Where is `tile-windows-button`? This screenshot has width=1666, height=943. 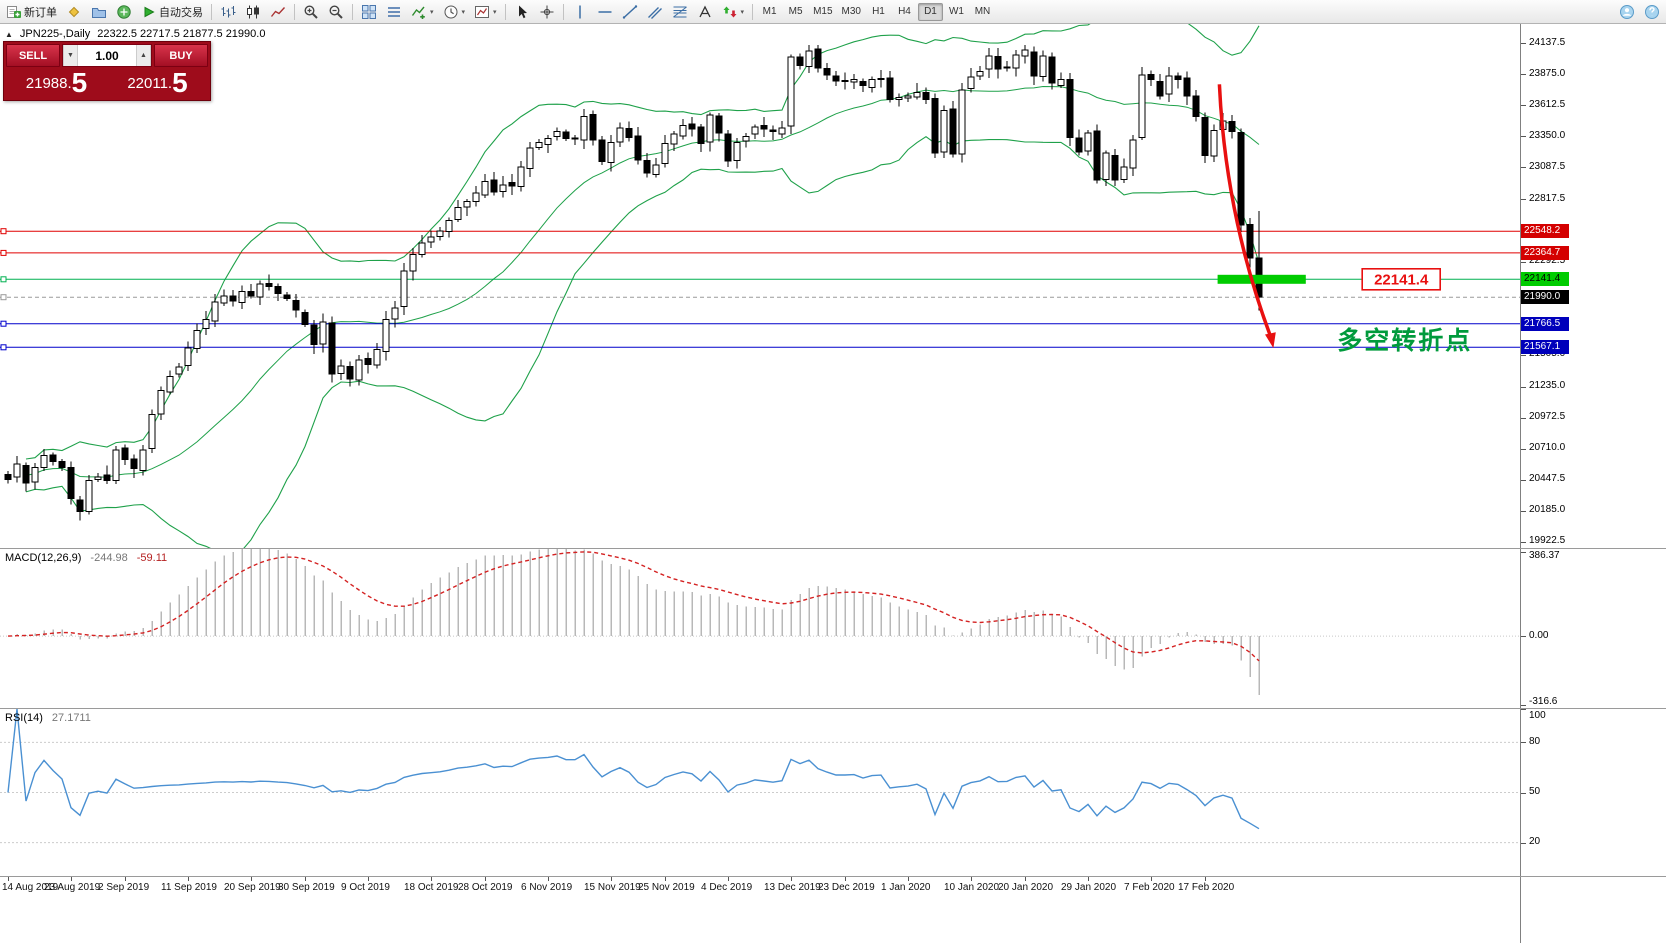
tile-windows-button is located at coordinates (369, 12).